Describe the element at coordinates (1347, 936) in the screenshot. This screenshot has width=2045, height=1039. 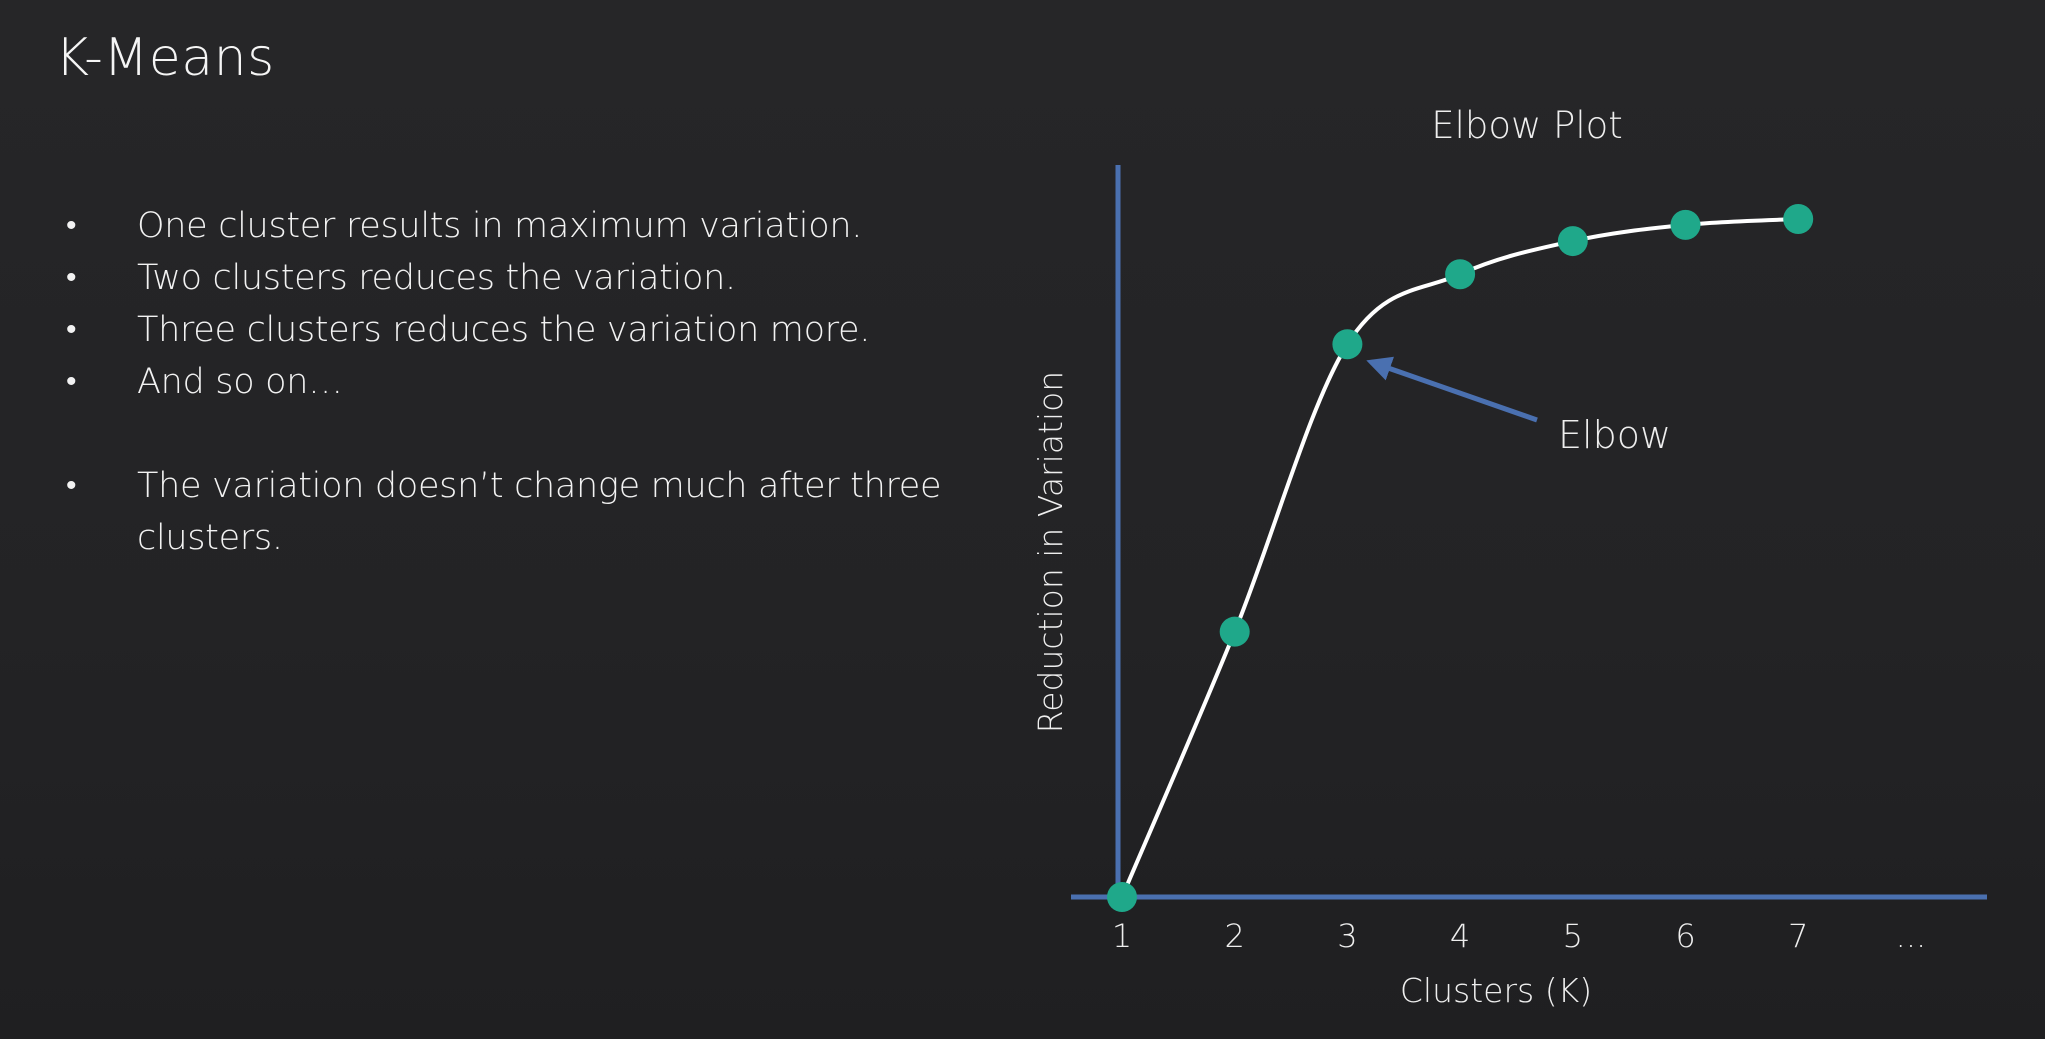
I see `x-tick-label: 3` at that location.